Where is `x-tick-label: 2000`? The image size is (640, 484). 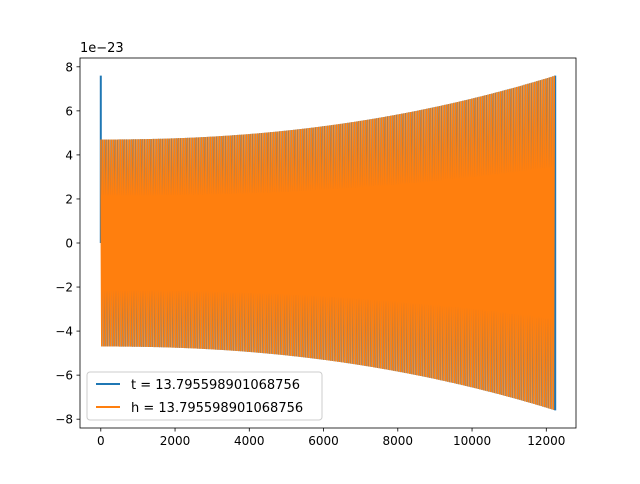 x-tick-label: 2000 is located at coordinates (175, 441).